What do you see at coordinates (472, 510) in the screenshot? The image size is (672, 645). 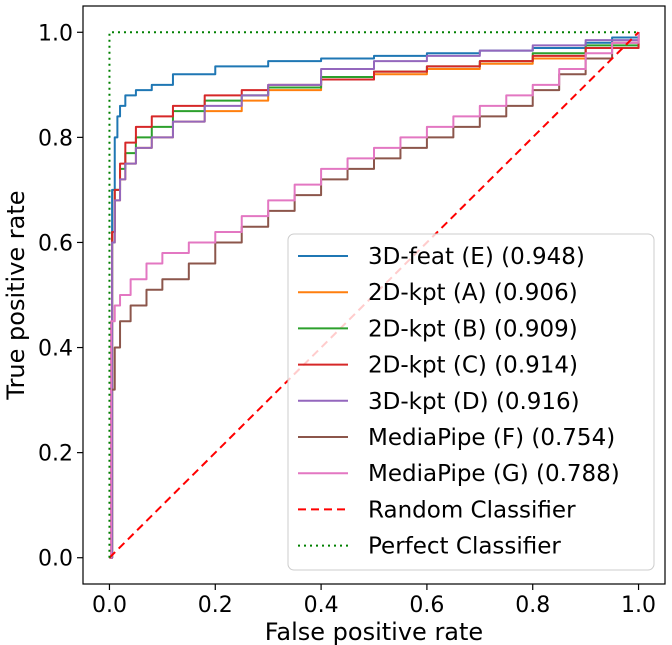 I see `legend-label: Random Classifier` at bounding box center [472, 510].